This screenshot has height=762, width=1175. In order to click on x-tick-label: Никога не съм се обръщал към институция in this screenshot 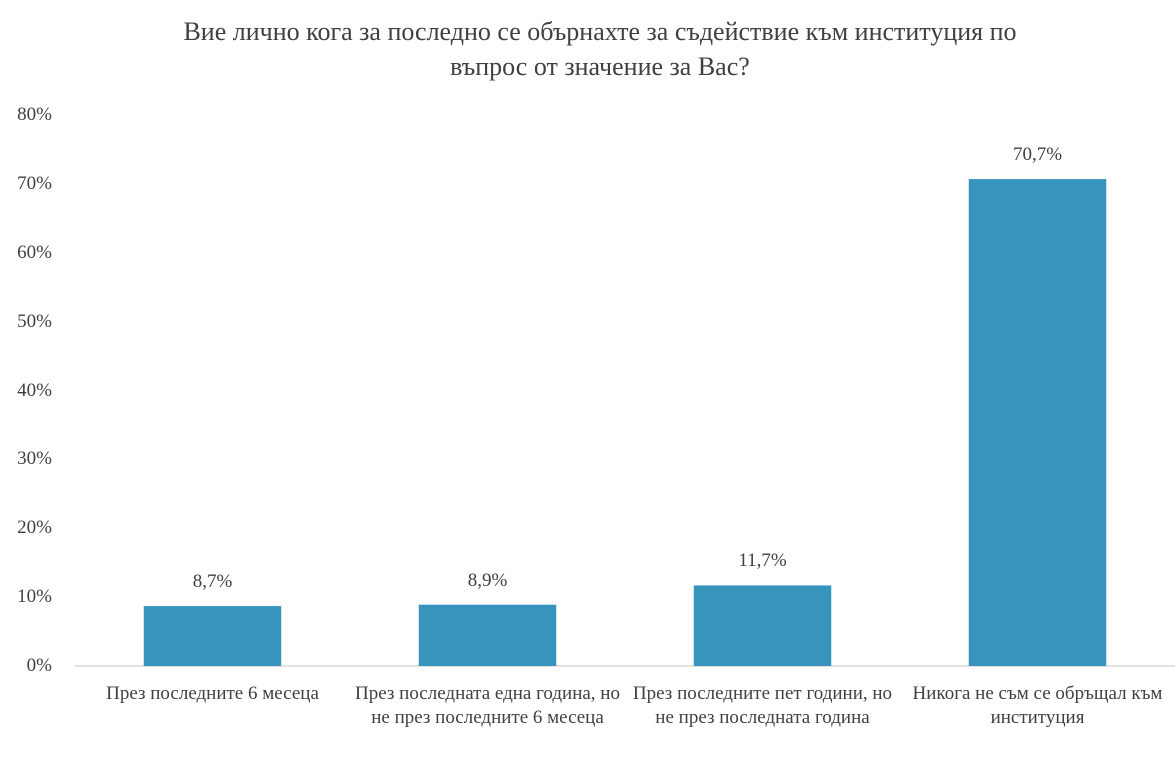, I will do `click(1037, 705)`.